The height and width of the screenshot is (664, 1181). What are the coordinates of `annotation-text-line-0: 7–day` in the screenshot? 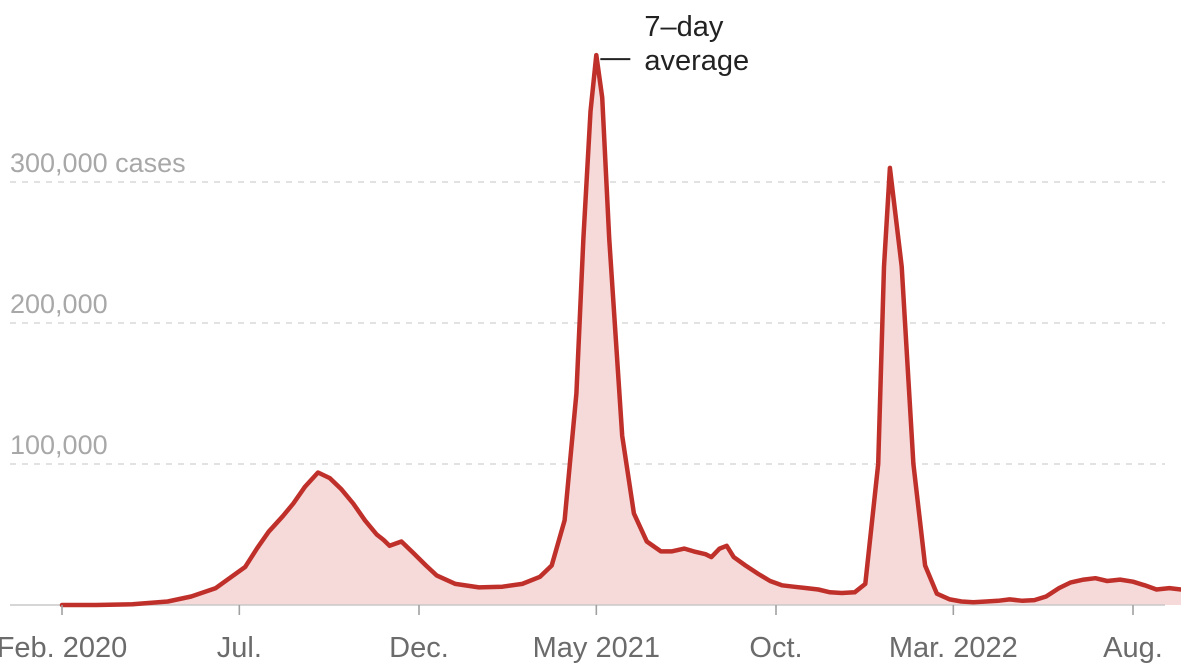 It's located at (684, 27).